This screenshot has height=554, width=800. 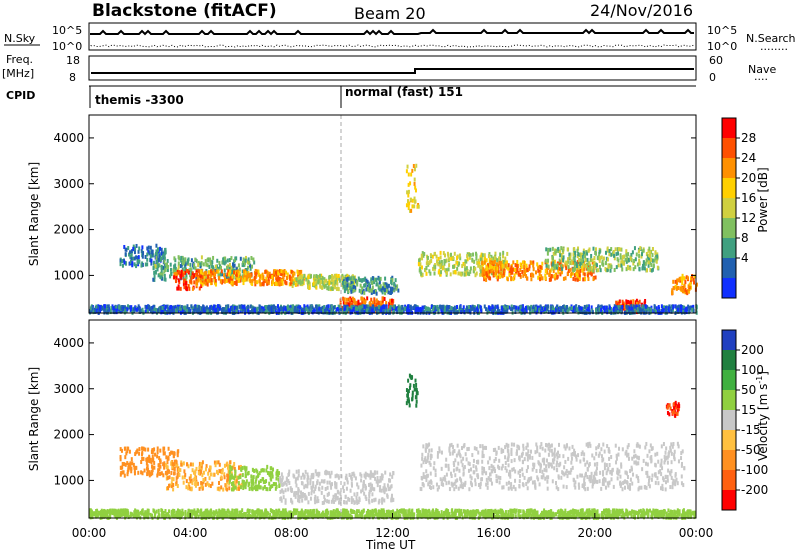 What do you see at coordinates (139, 100) in the screenshot?
I see `cpid-segment-1: themis -3300` at bounding box center [139, 100].